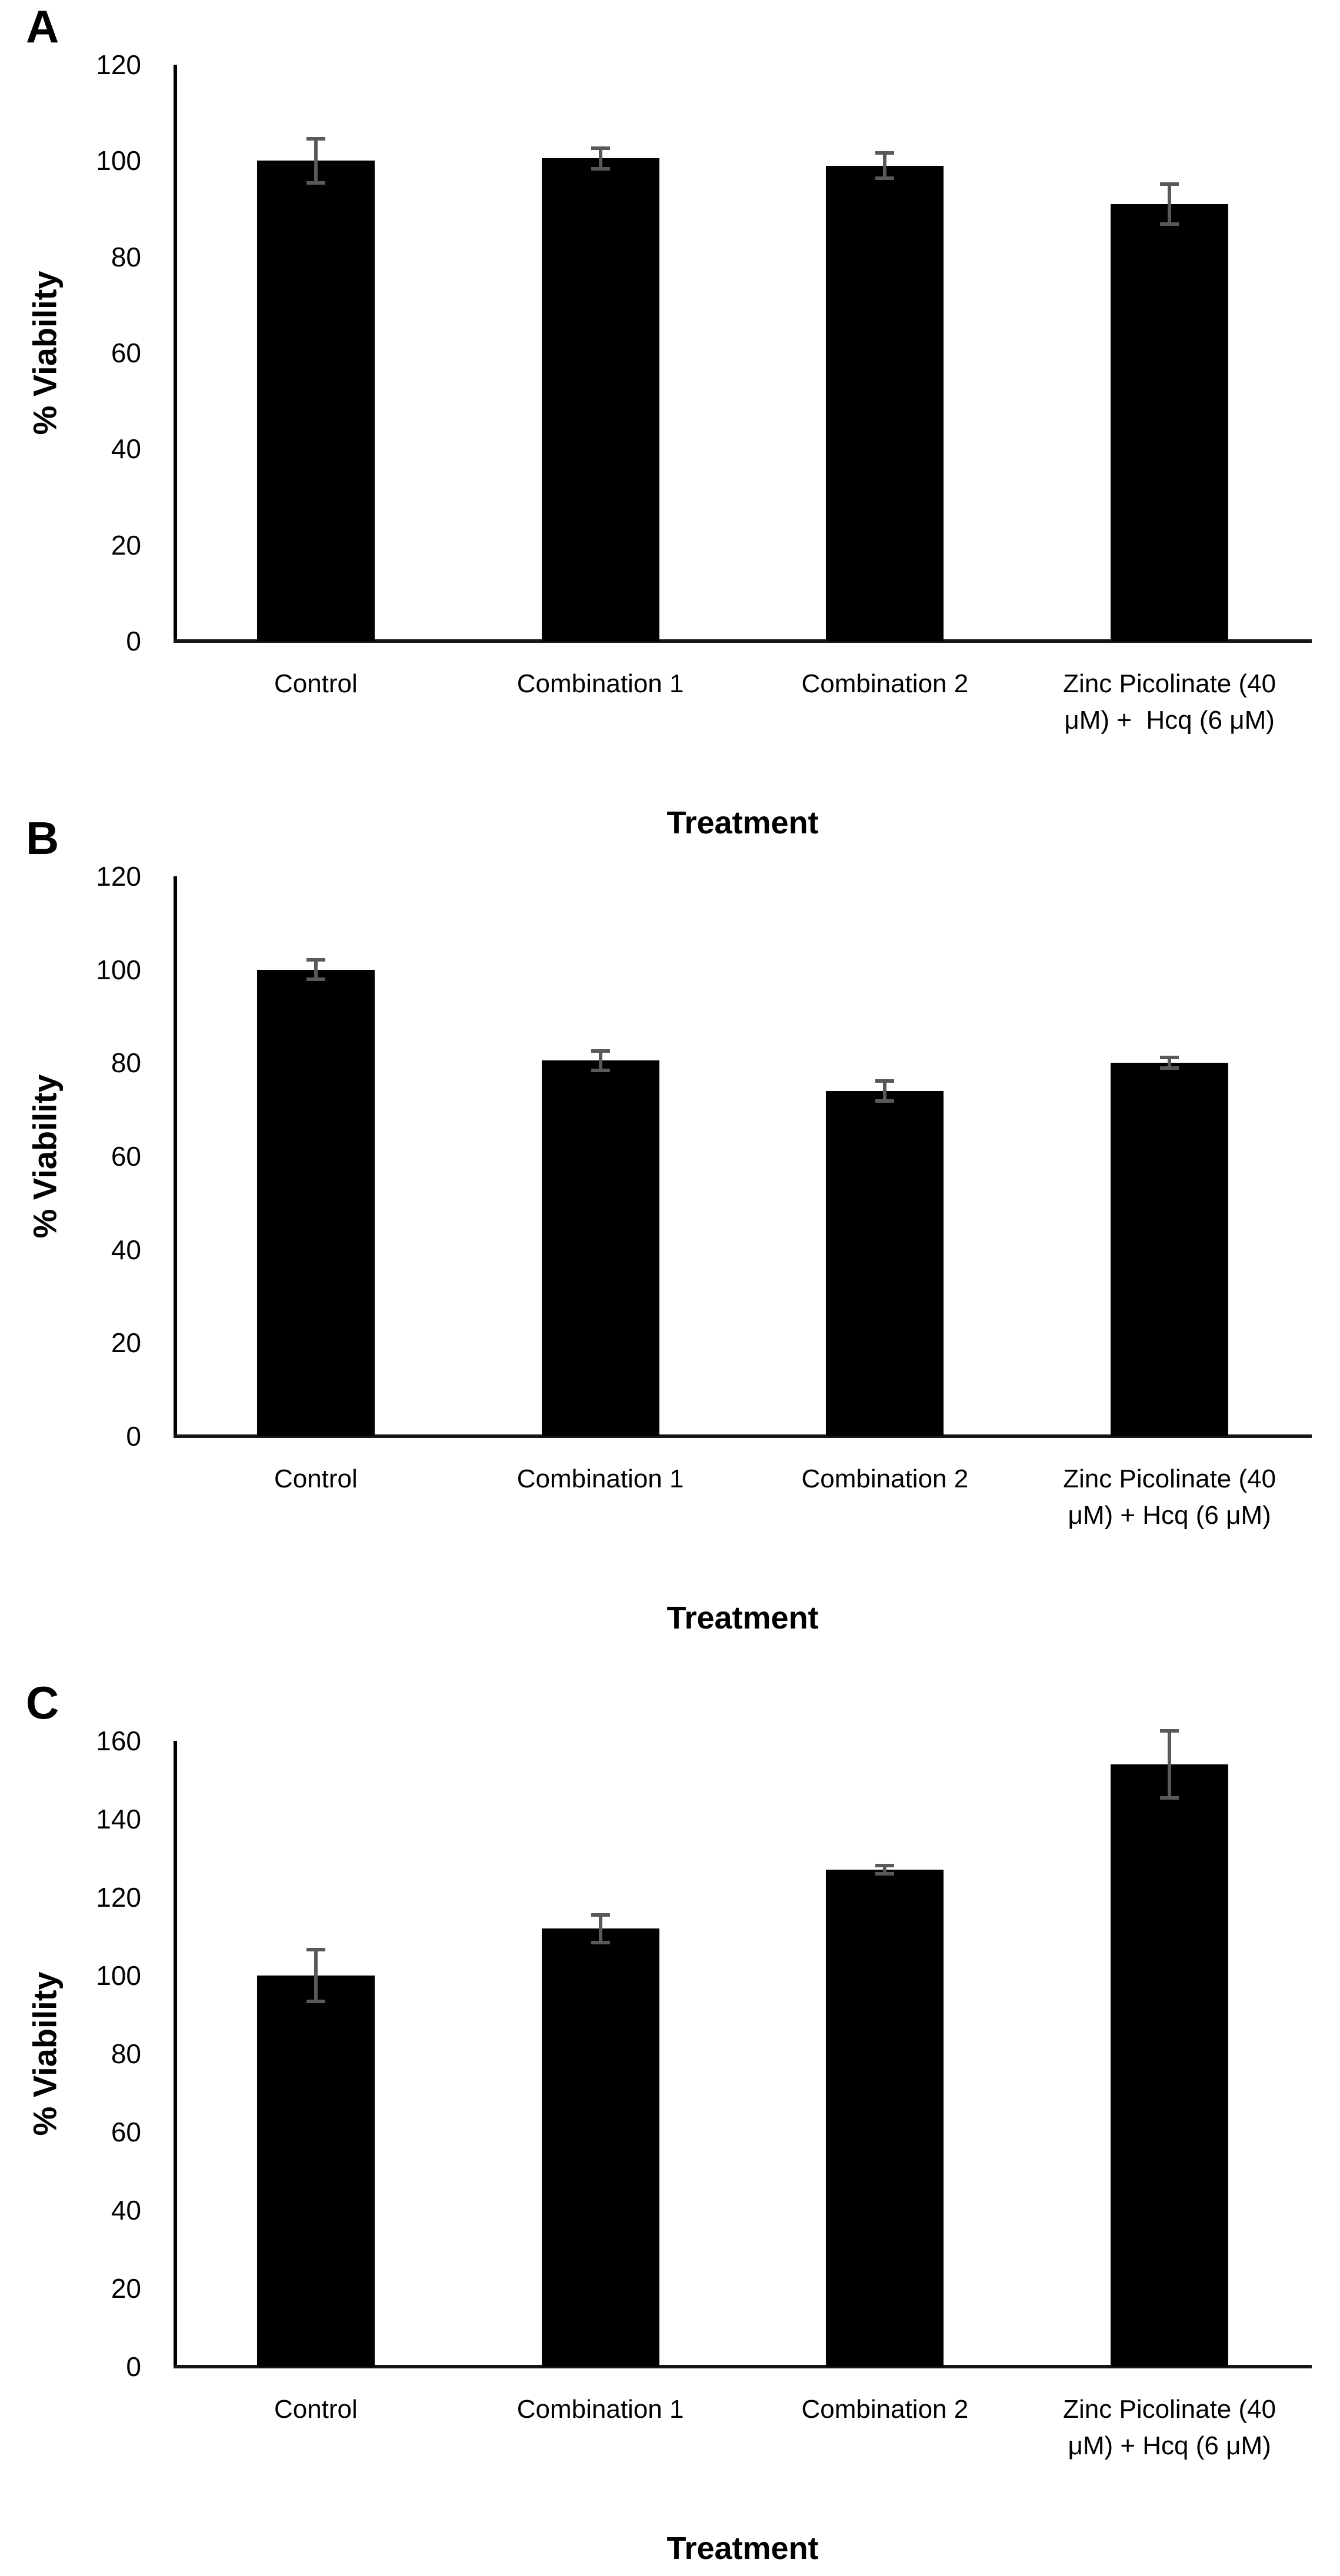 The height and width of the screenshot is (2576, 1340). I want to click on panel-letter-b: B, so click(42, 838).